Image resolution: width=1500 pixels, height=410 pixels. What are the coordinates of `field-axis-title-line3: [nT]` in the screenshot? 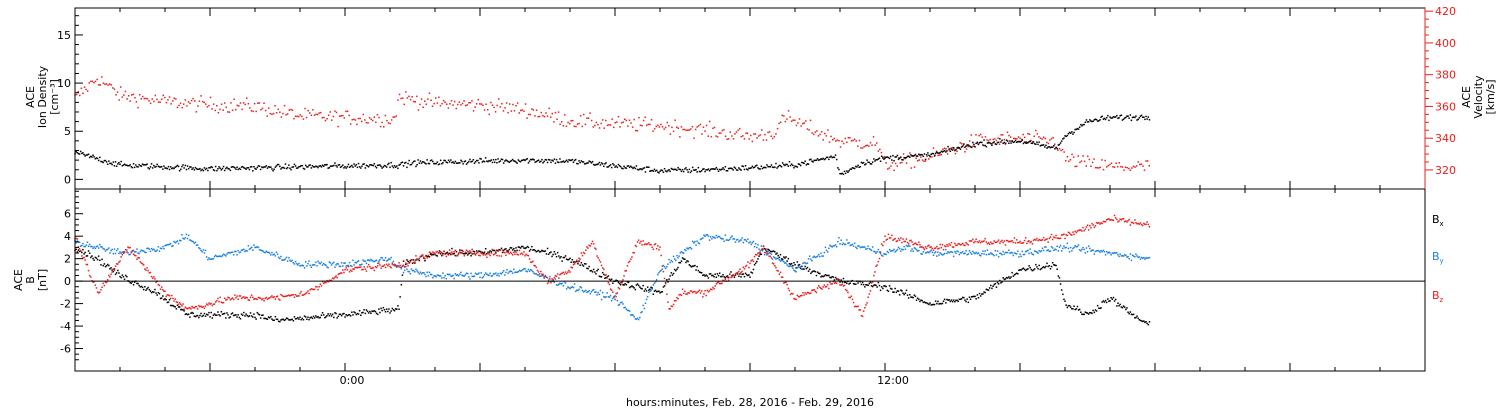 It's located at (42, 280).